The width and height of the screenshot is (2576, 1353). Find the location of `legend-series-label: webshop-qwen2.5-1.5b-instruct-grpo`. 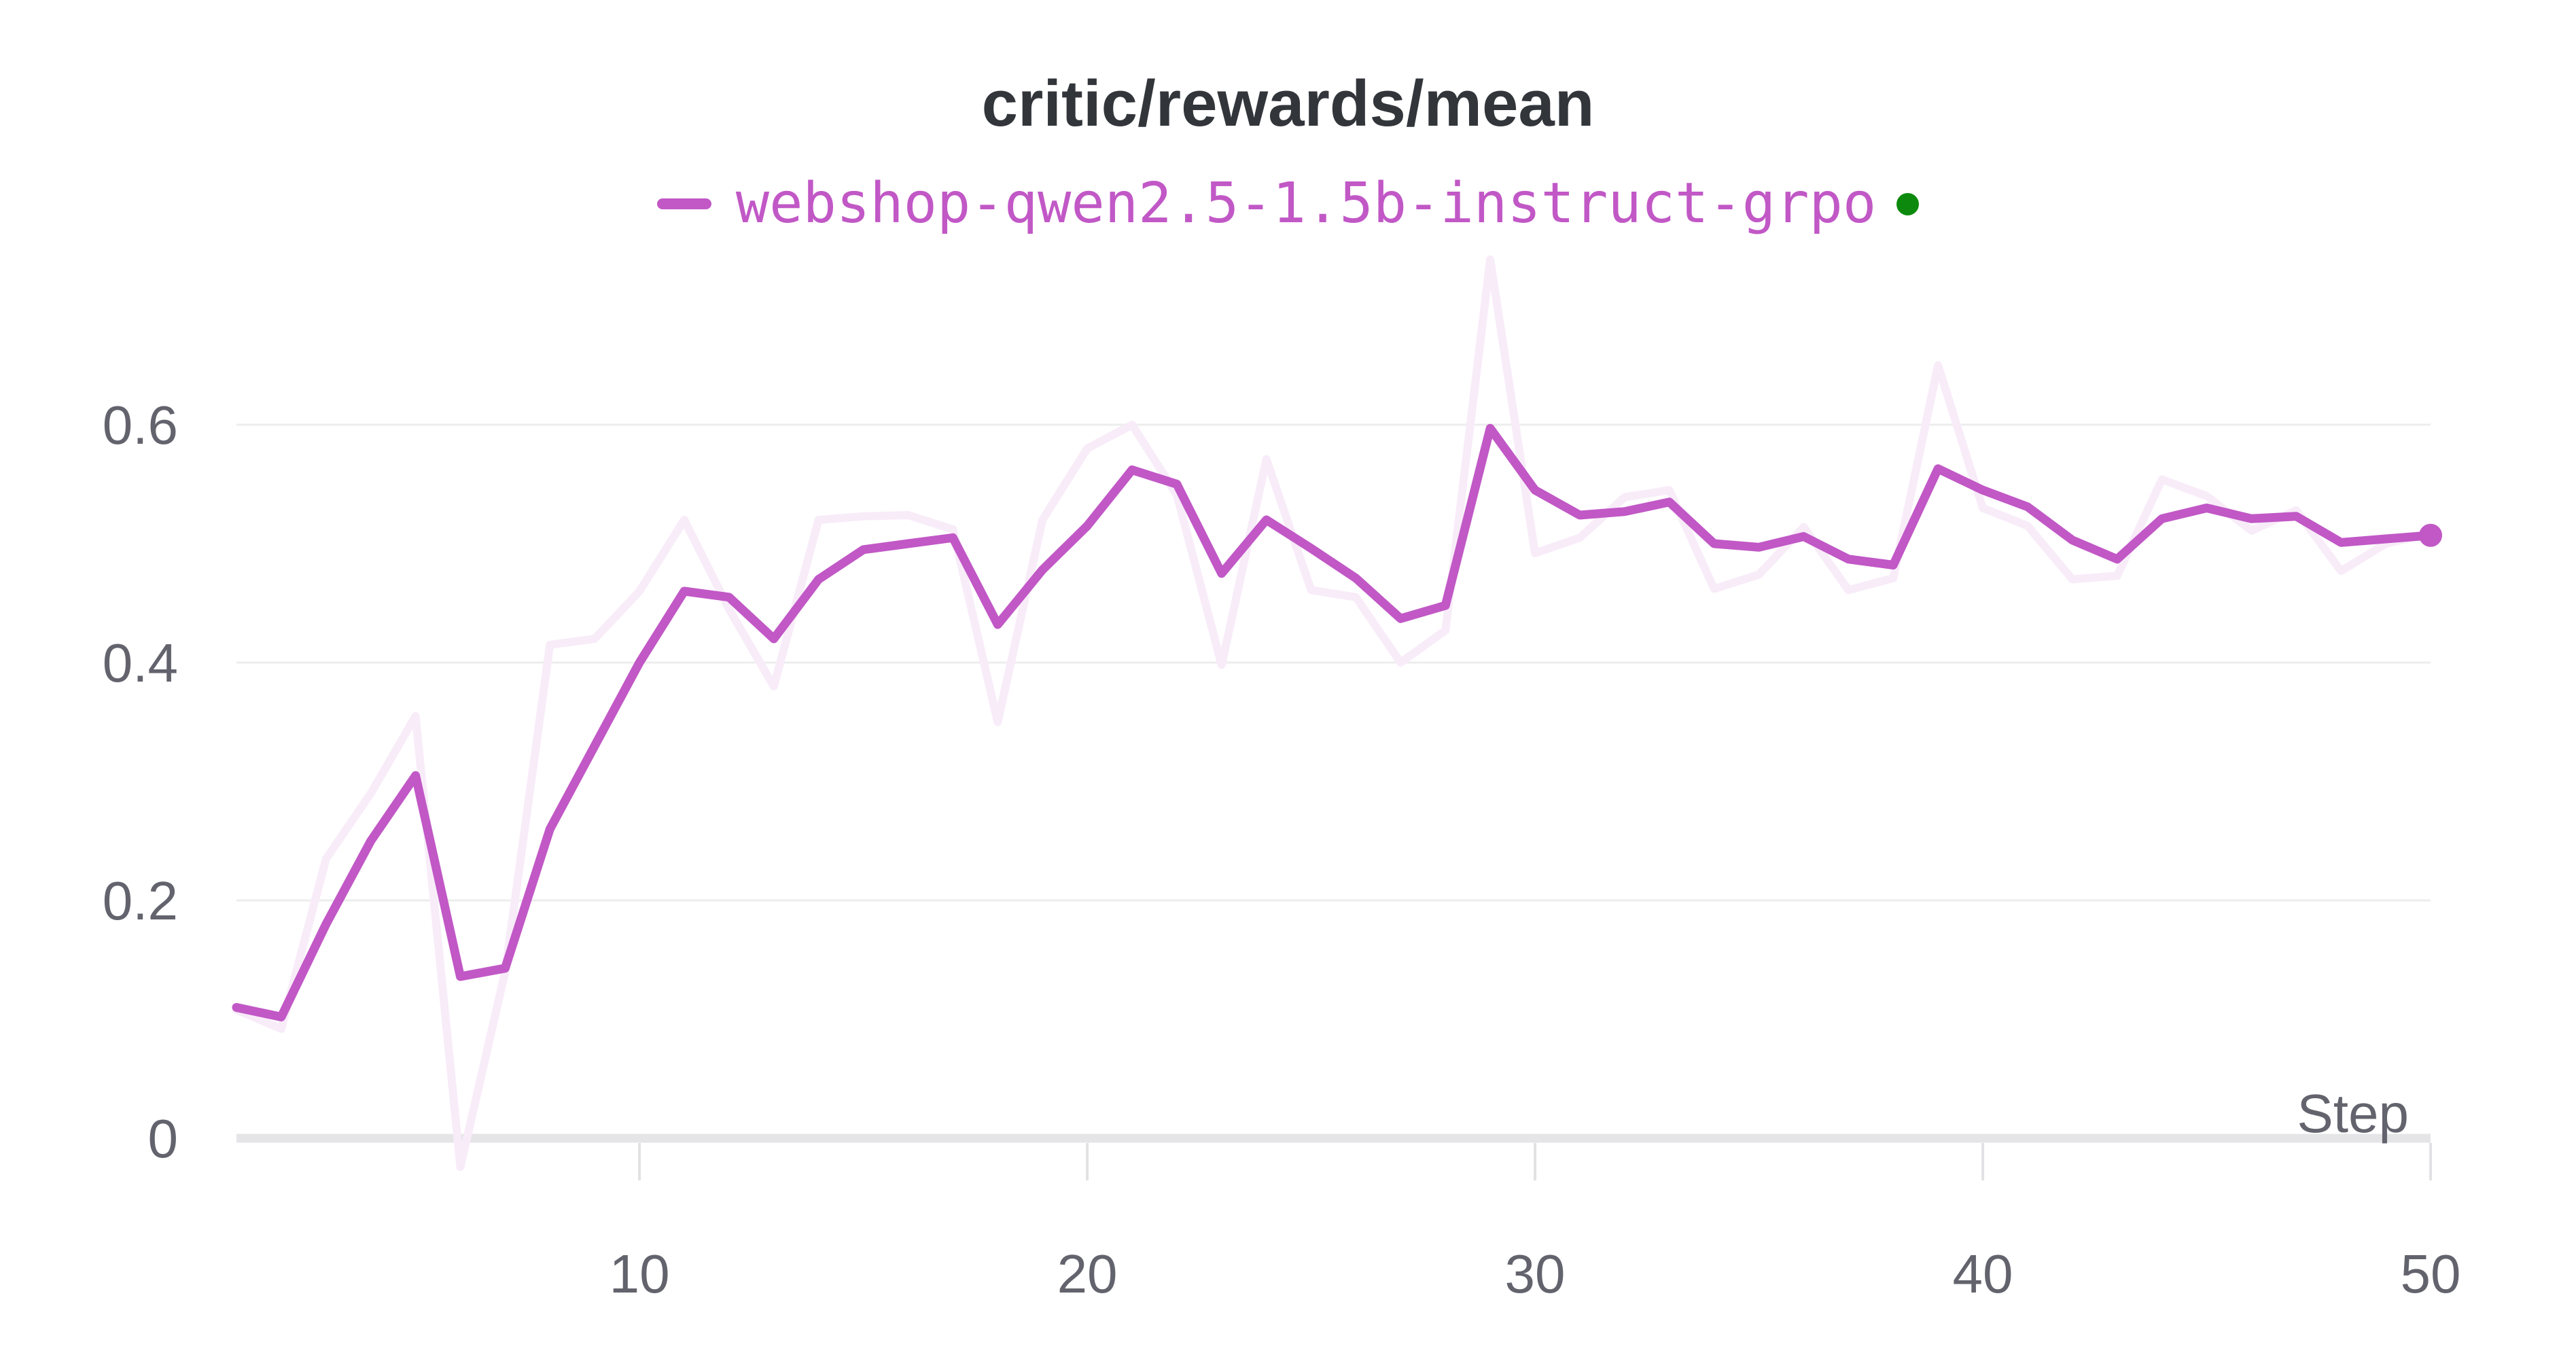

legend-series-label: webshop-qwen2.5-1.5b-instruct-grpo is located at coordinates (1306, 203).